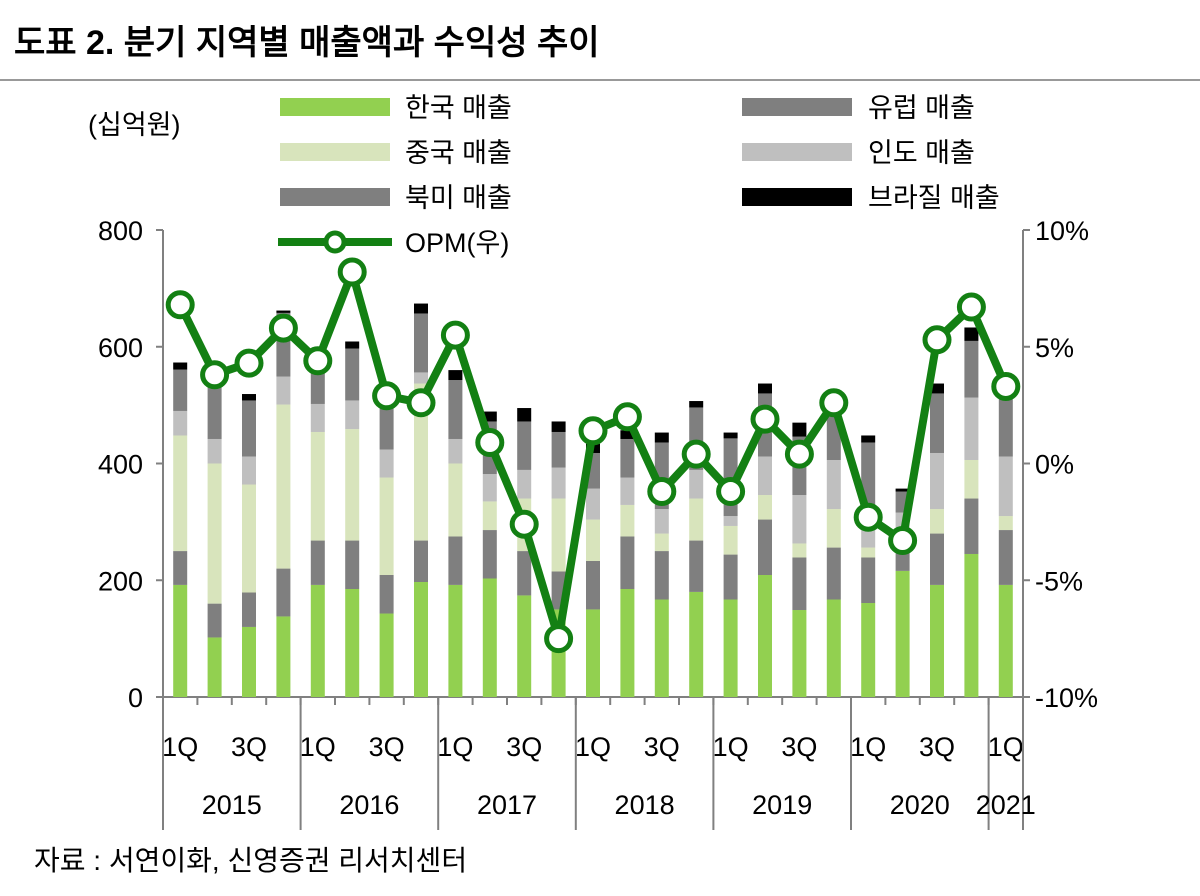  I want to click on chart-title: 도표 2. 분기 지역별 매출액과 수익성 추이, so click(307, 43).